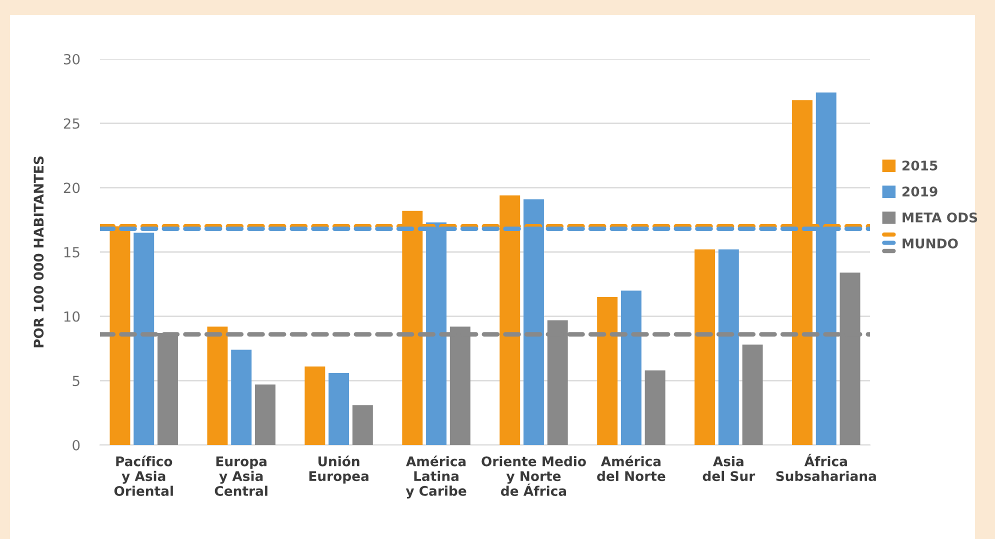 The image size is (995, 539). I want to click on x-tick-label: Asia del Sur, so click(729, 469).